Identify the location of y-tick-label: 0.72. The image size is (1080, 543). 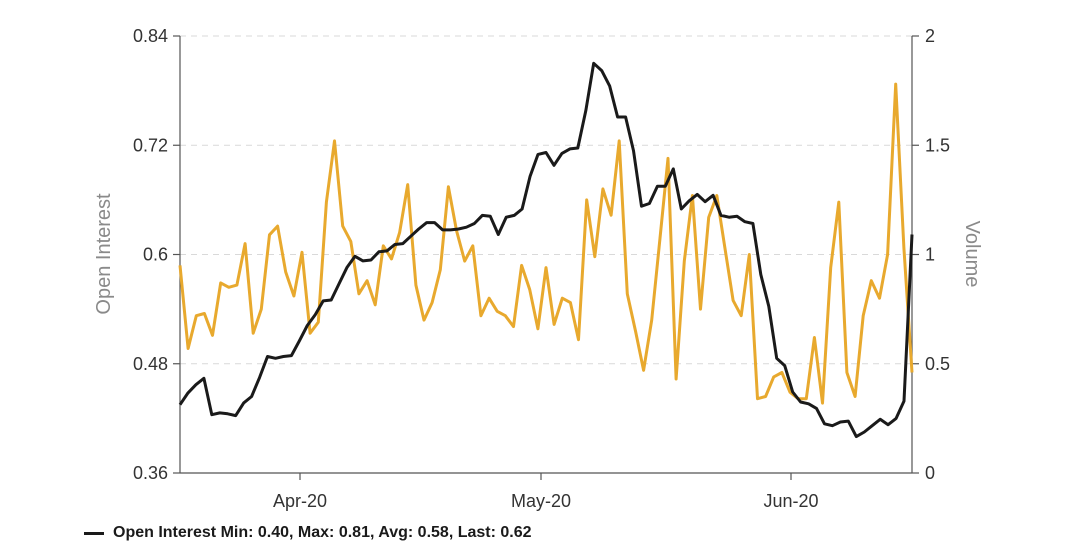
(150, 145).